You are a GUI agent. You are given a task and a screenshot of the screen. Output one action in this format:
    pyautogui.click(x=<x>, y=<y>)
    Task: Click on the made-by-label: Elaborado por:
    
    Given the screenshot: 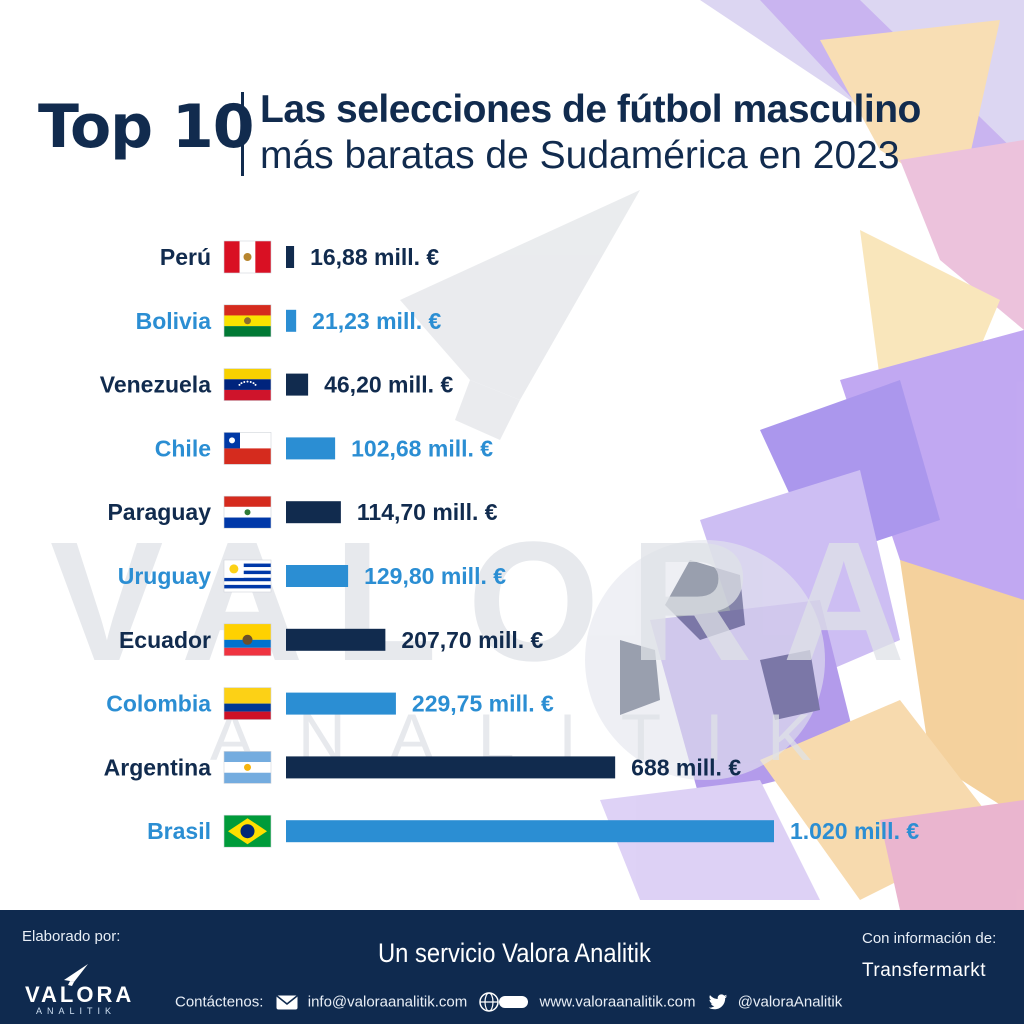 What is the action you would take?
    pyautogui.click(x=71, y=936)
    